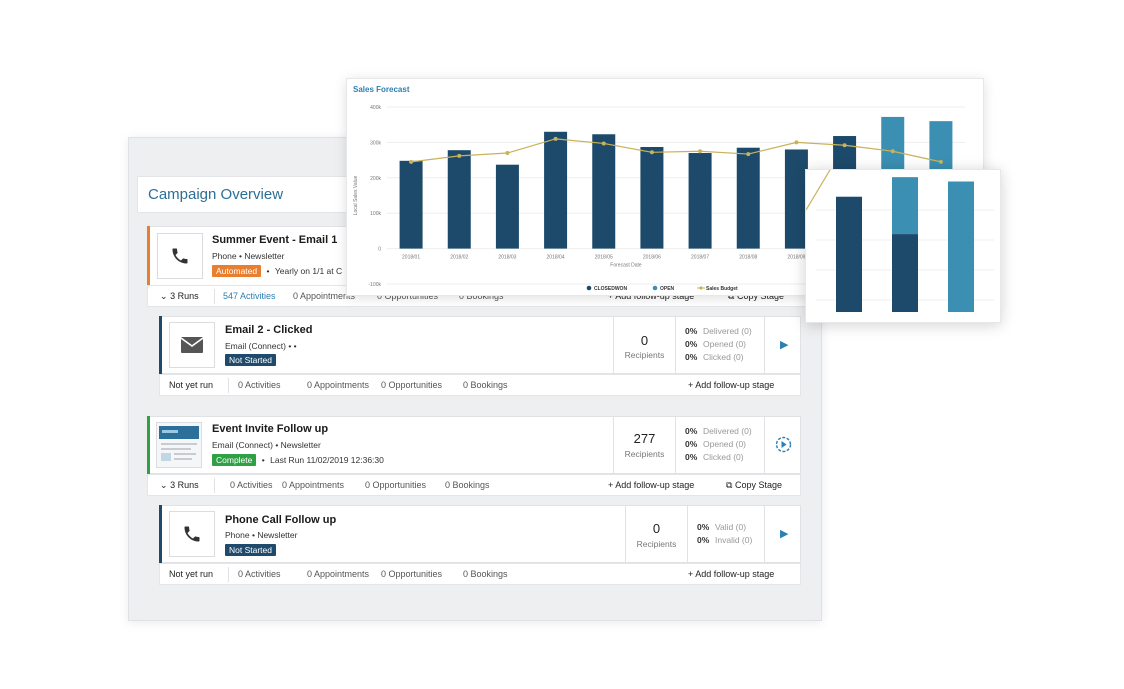 The width and height of the screenshot is (1124, 689). Describe the element at coordinates (783, 444) in the screenshot. I see `run-circle-icon` at that location.